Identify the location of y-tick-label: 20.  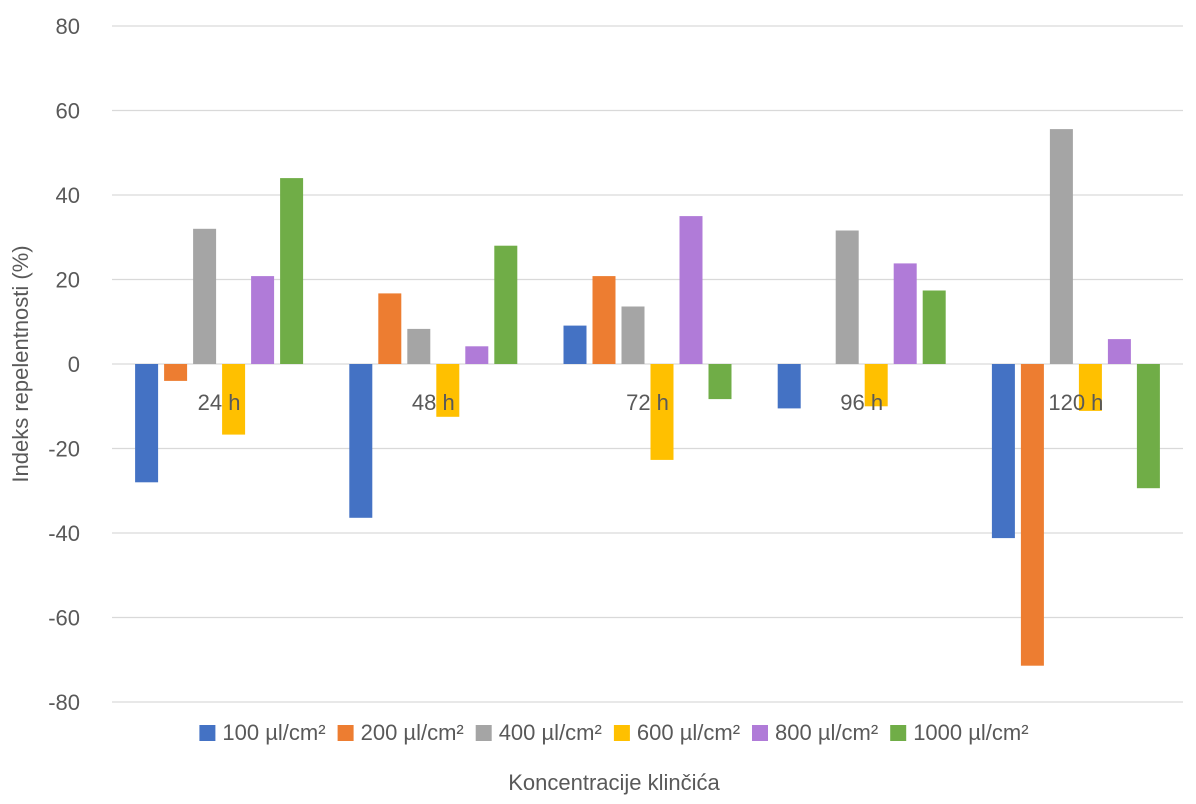
(68, 280).